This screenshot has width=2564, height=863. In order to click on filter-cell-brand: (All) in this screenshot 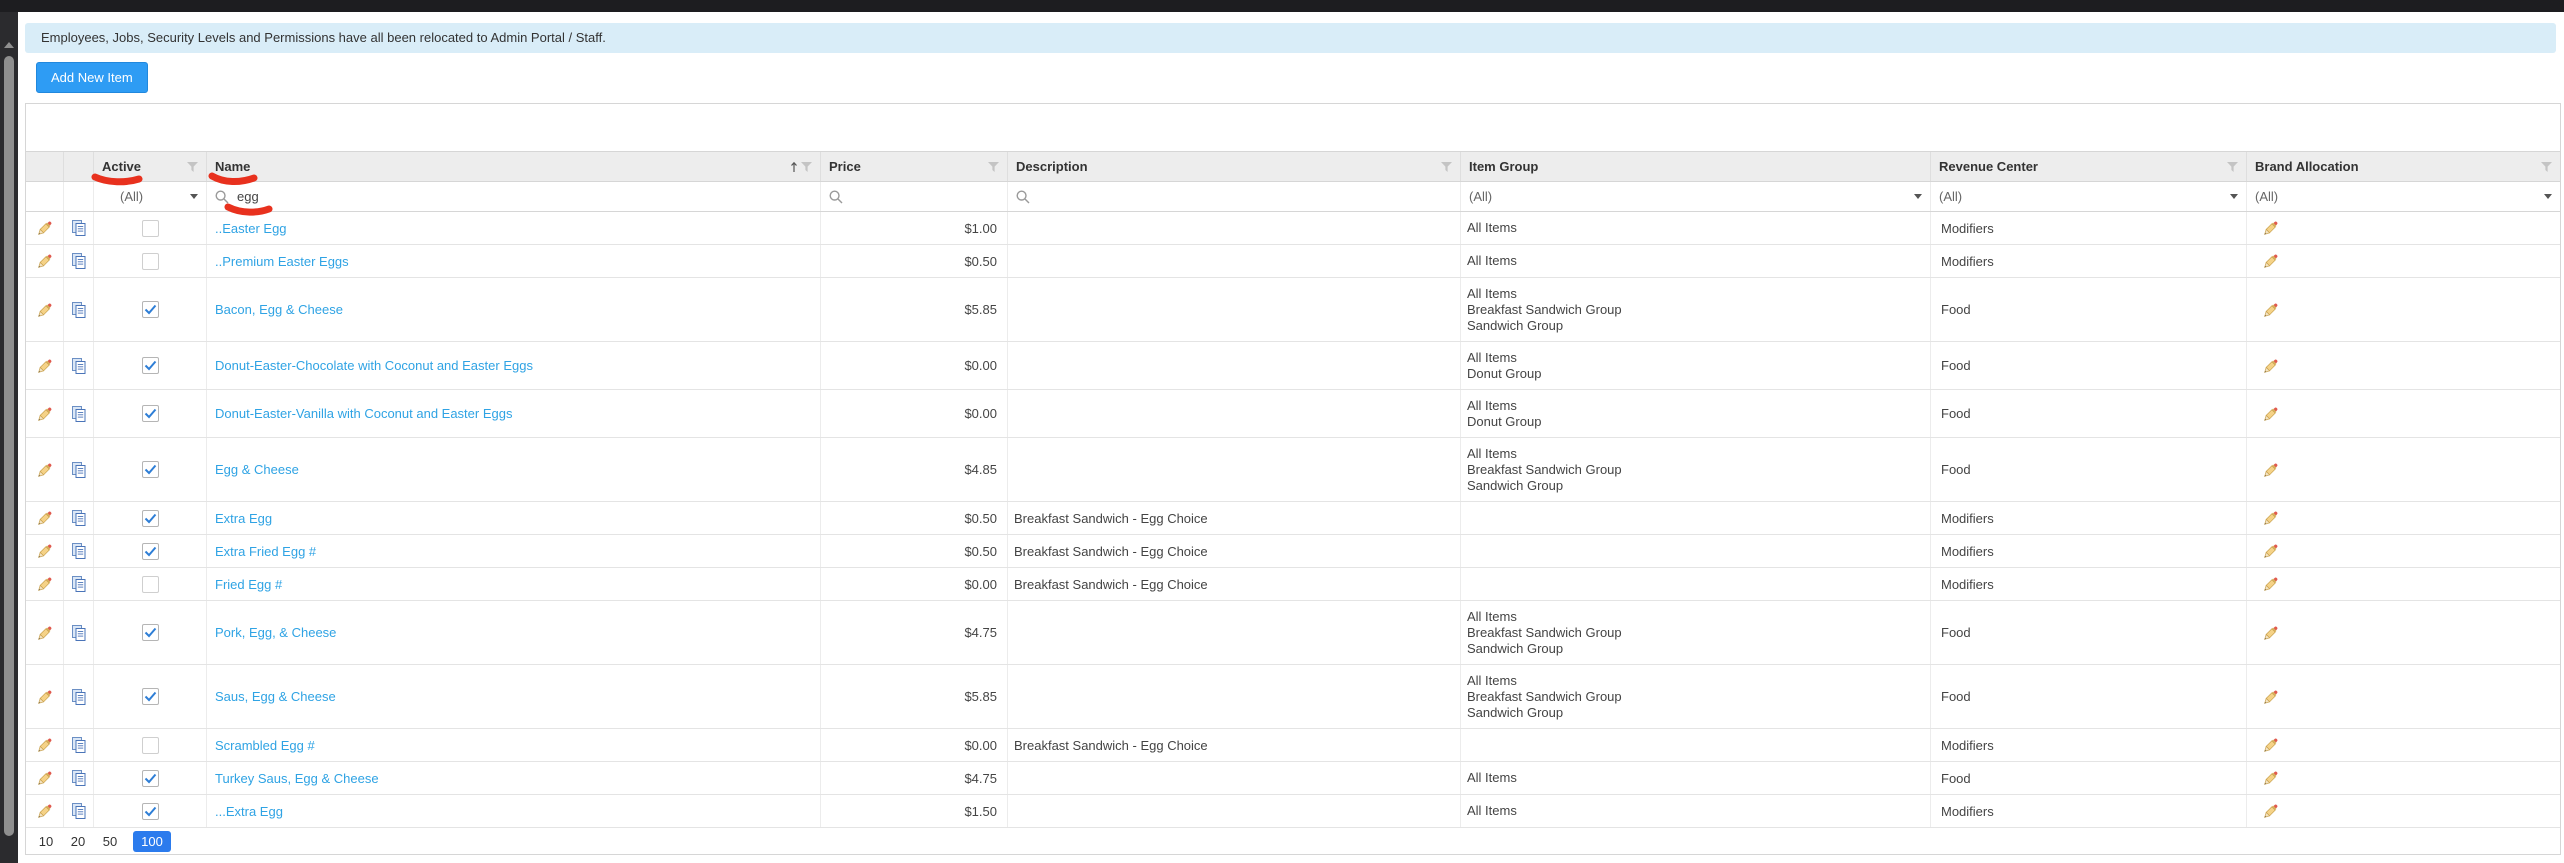, I will do `click(2403, 196)`.